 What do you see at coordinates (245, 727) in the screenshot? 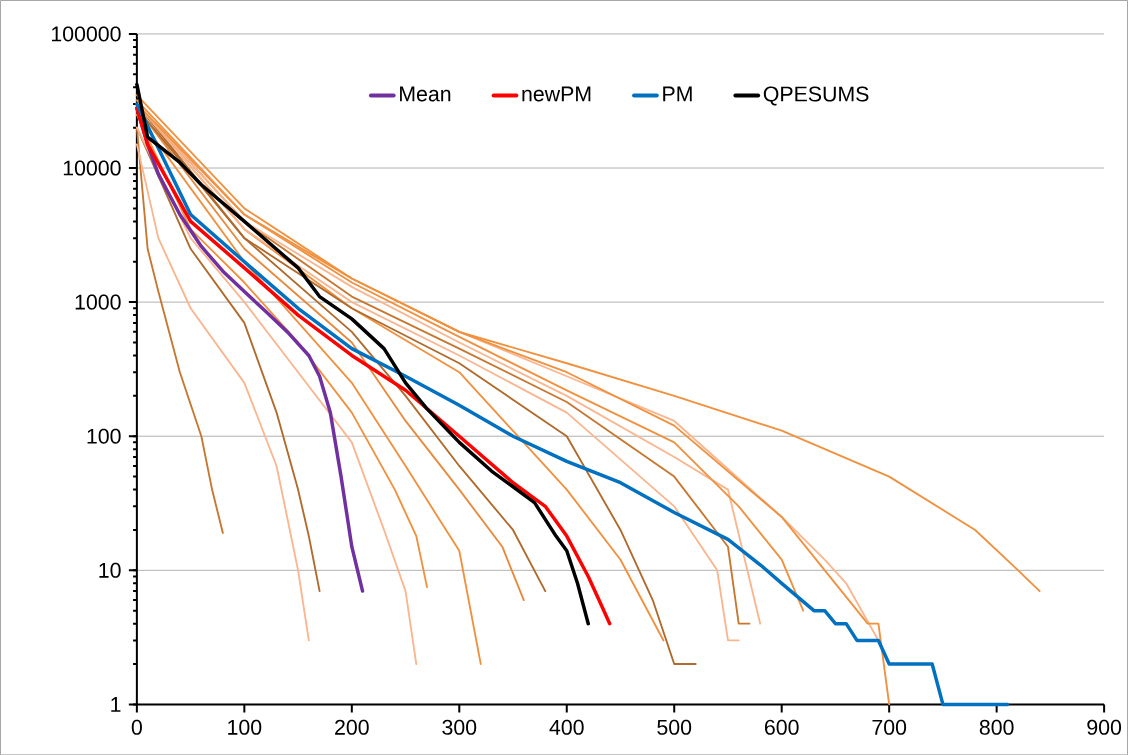
I see `x-tick-label: 100` at bounding box center [245, 727].